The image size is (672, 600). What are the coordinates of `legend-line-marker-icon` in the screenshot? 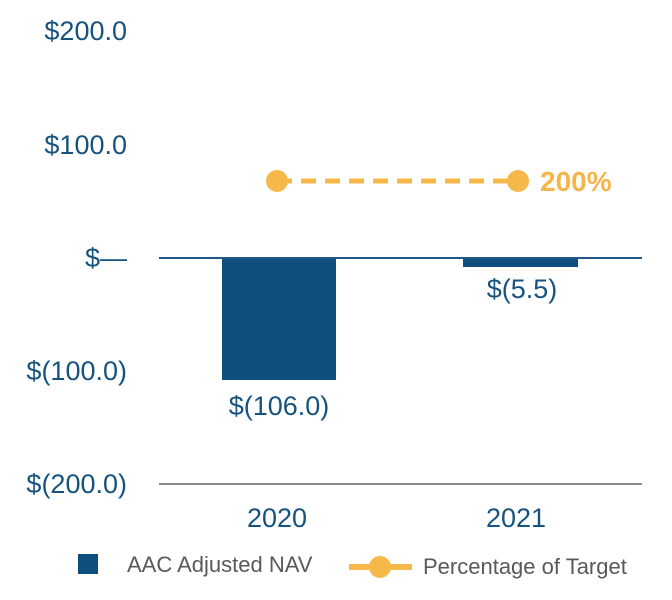 It's located at (380, 567).